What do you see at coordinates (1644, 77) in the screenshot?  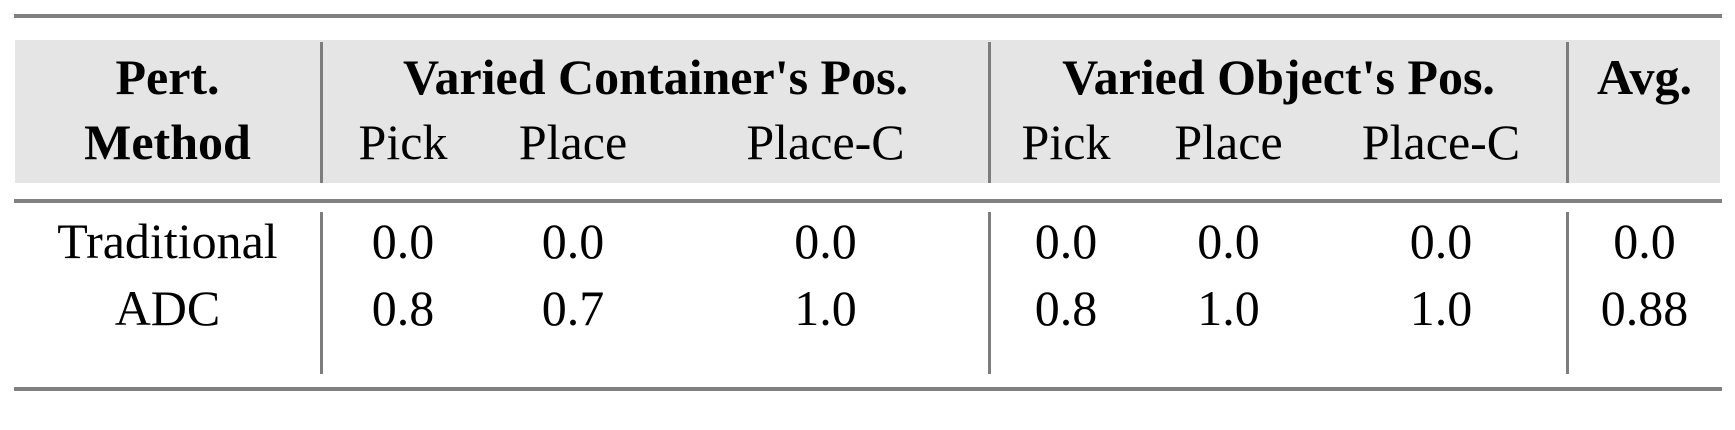 I see `group-header-avg: Avg.` at bounding box center [1644, 77].